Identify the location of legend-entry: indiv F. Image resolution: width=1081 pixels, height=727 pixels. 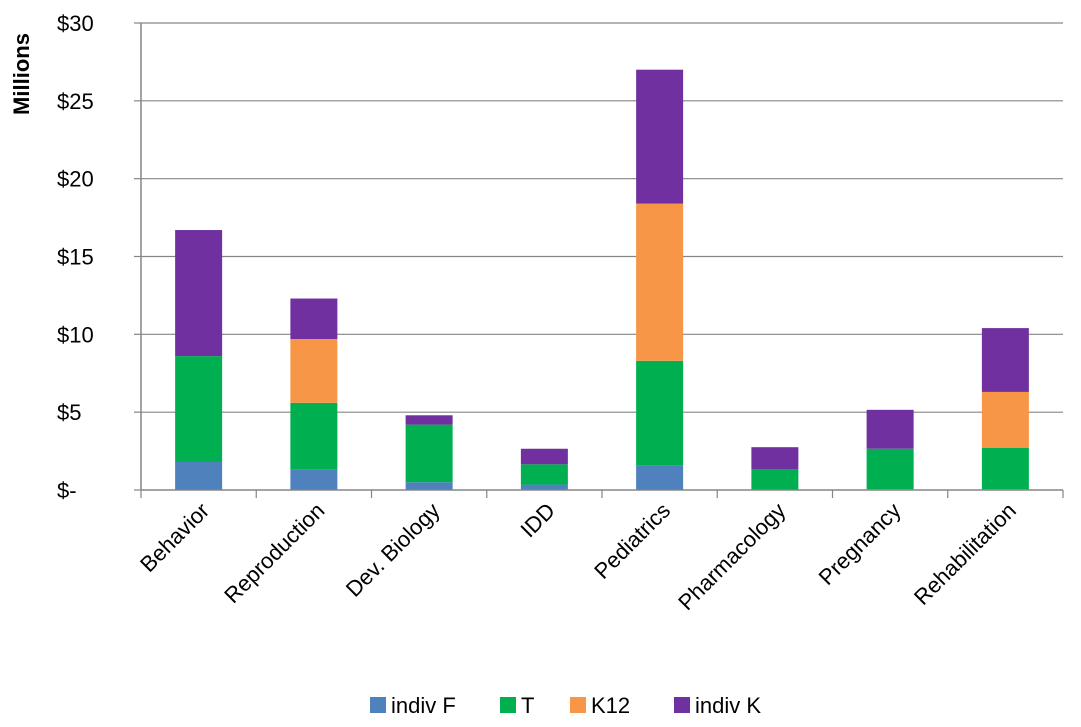
(423, 705).